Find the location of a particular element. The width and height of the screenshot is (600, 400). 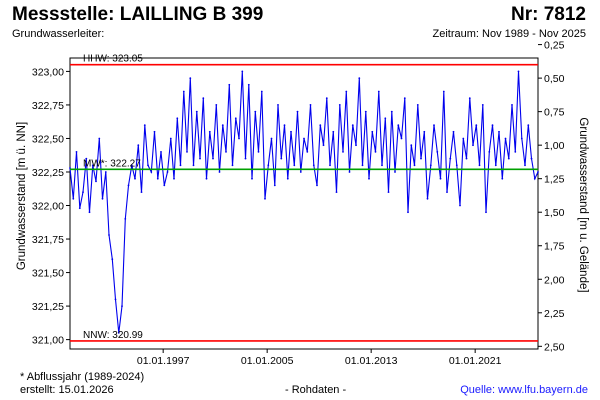

y-axis-title: Grundwasserstand [m ü. NN] is located at coordinates (22, 196).